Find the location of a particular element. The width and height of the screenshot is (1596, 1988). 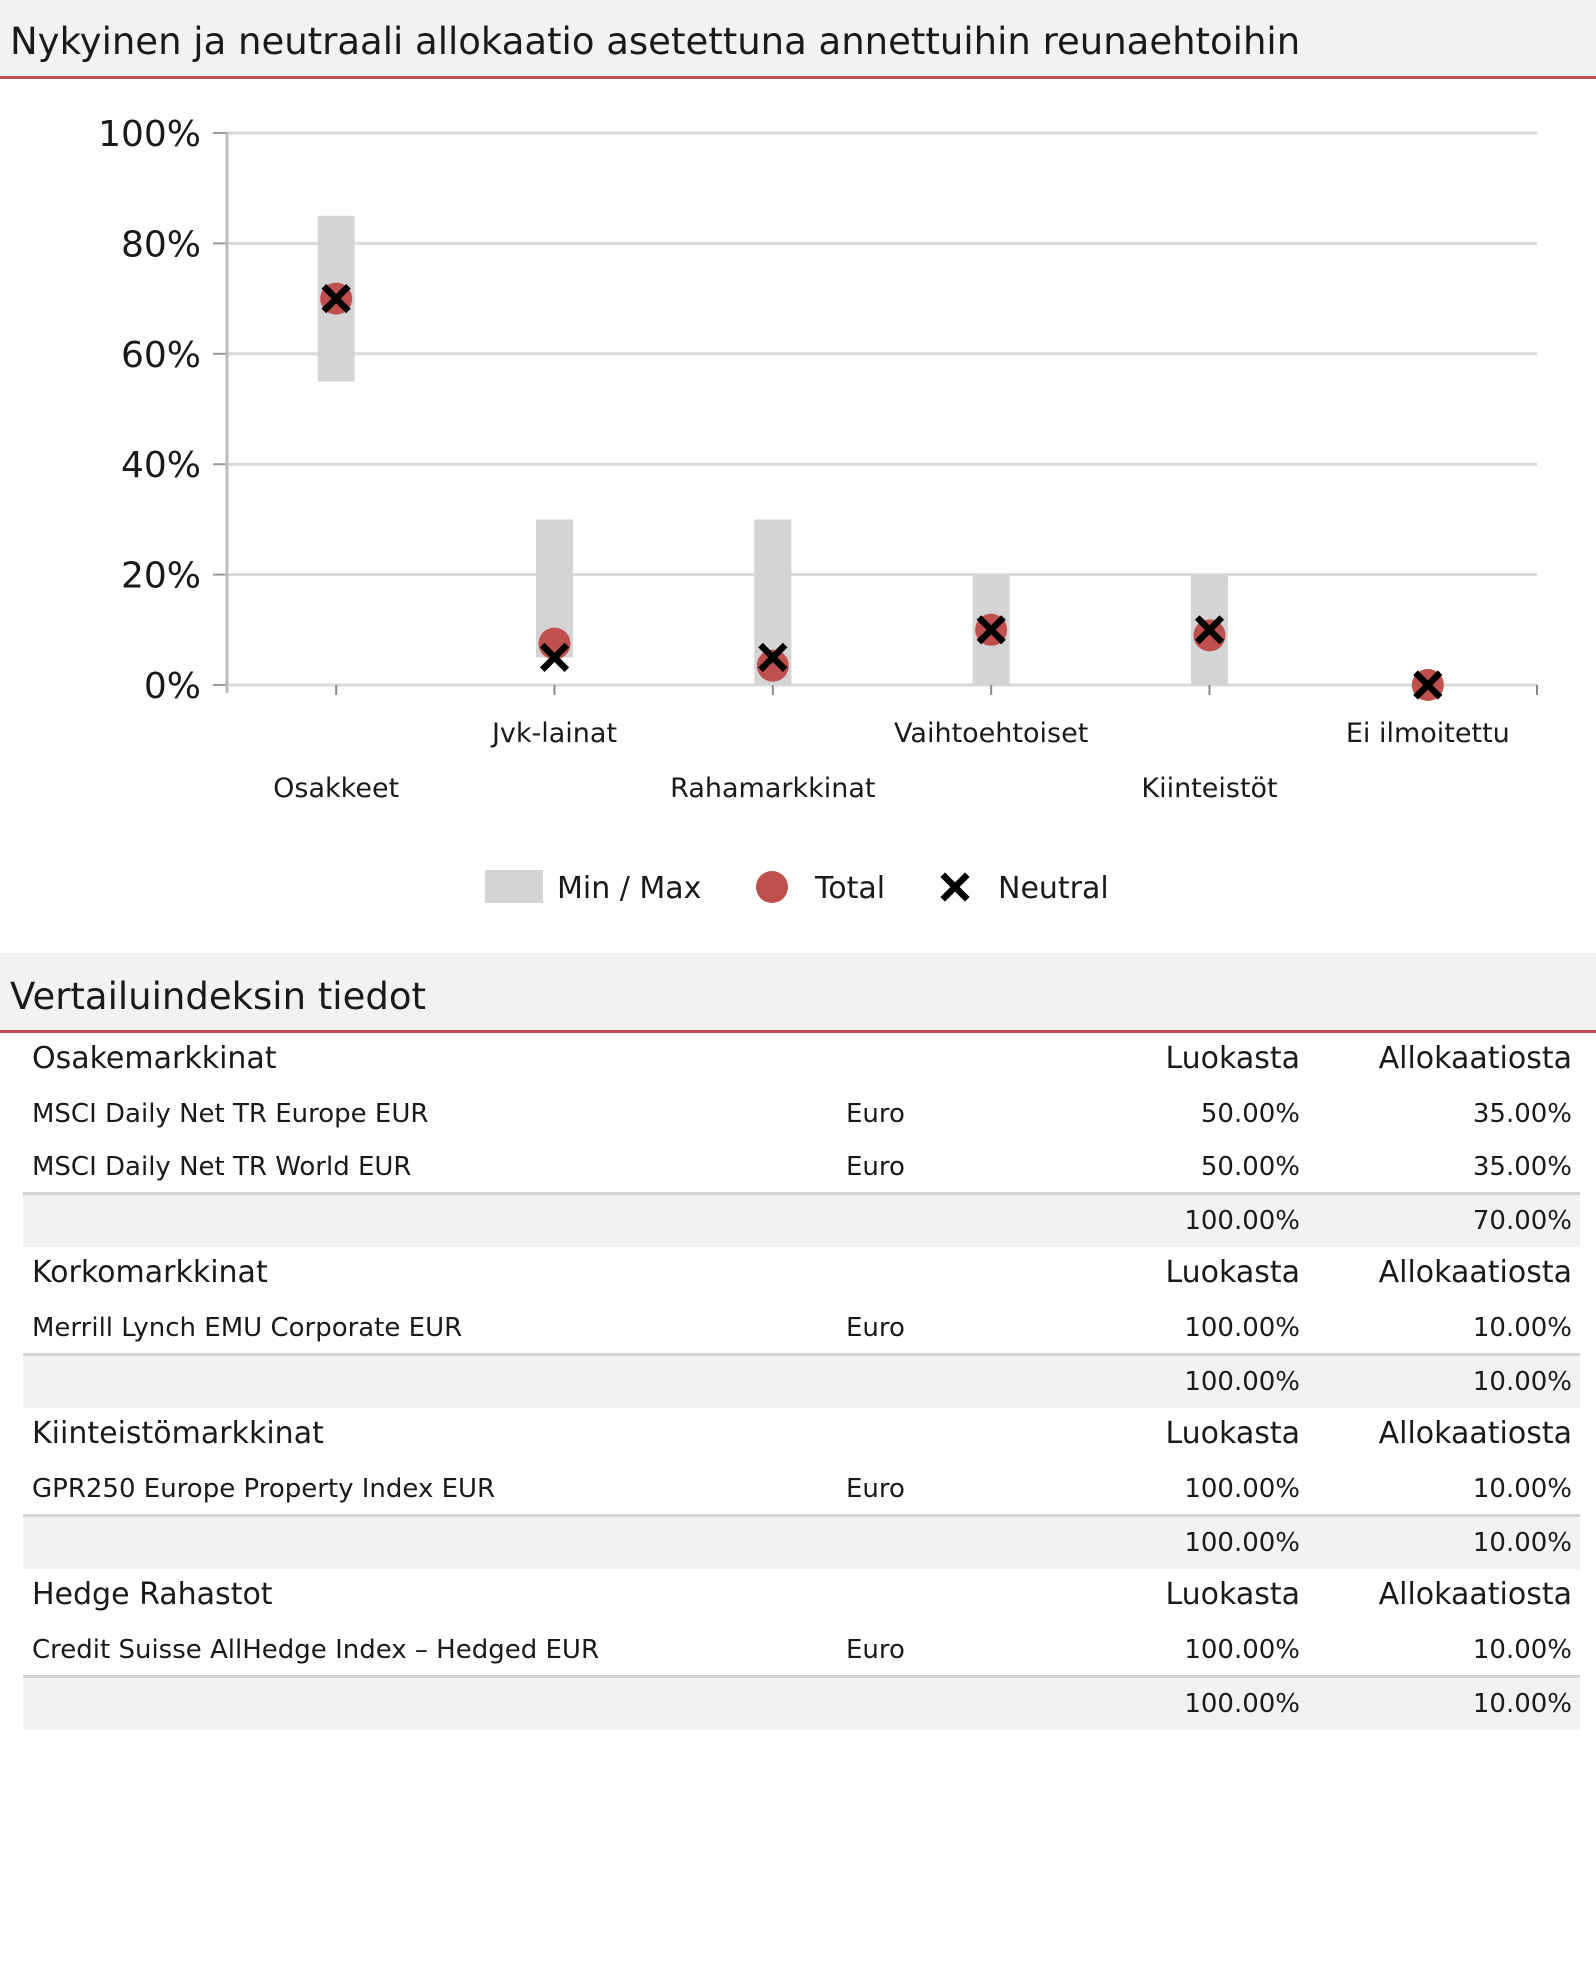

total-row: 100.00% 70.00% is located at coordinates (801, 1221).